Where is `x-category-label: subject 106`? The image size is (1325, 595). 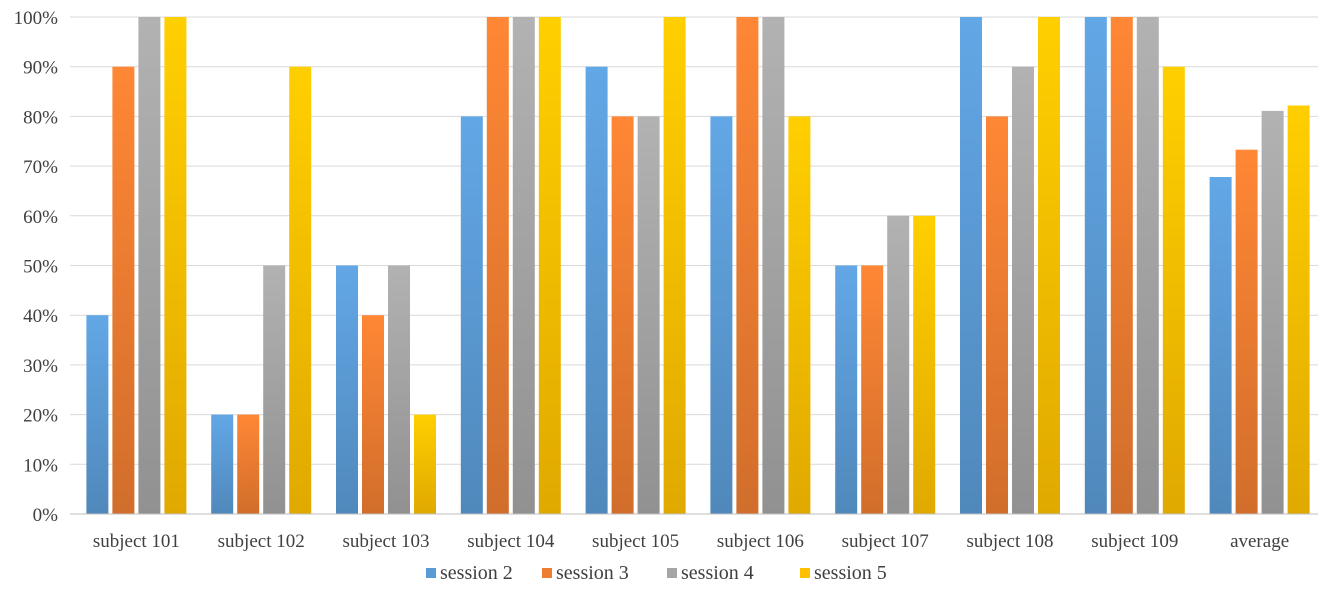
x-category-label: subject 106 is located at coordinates (760, 541).